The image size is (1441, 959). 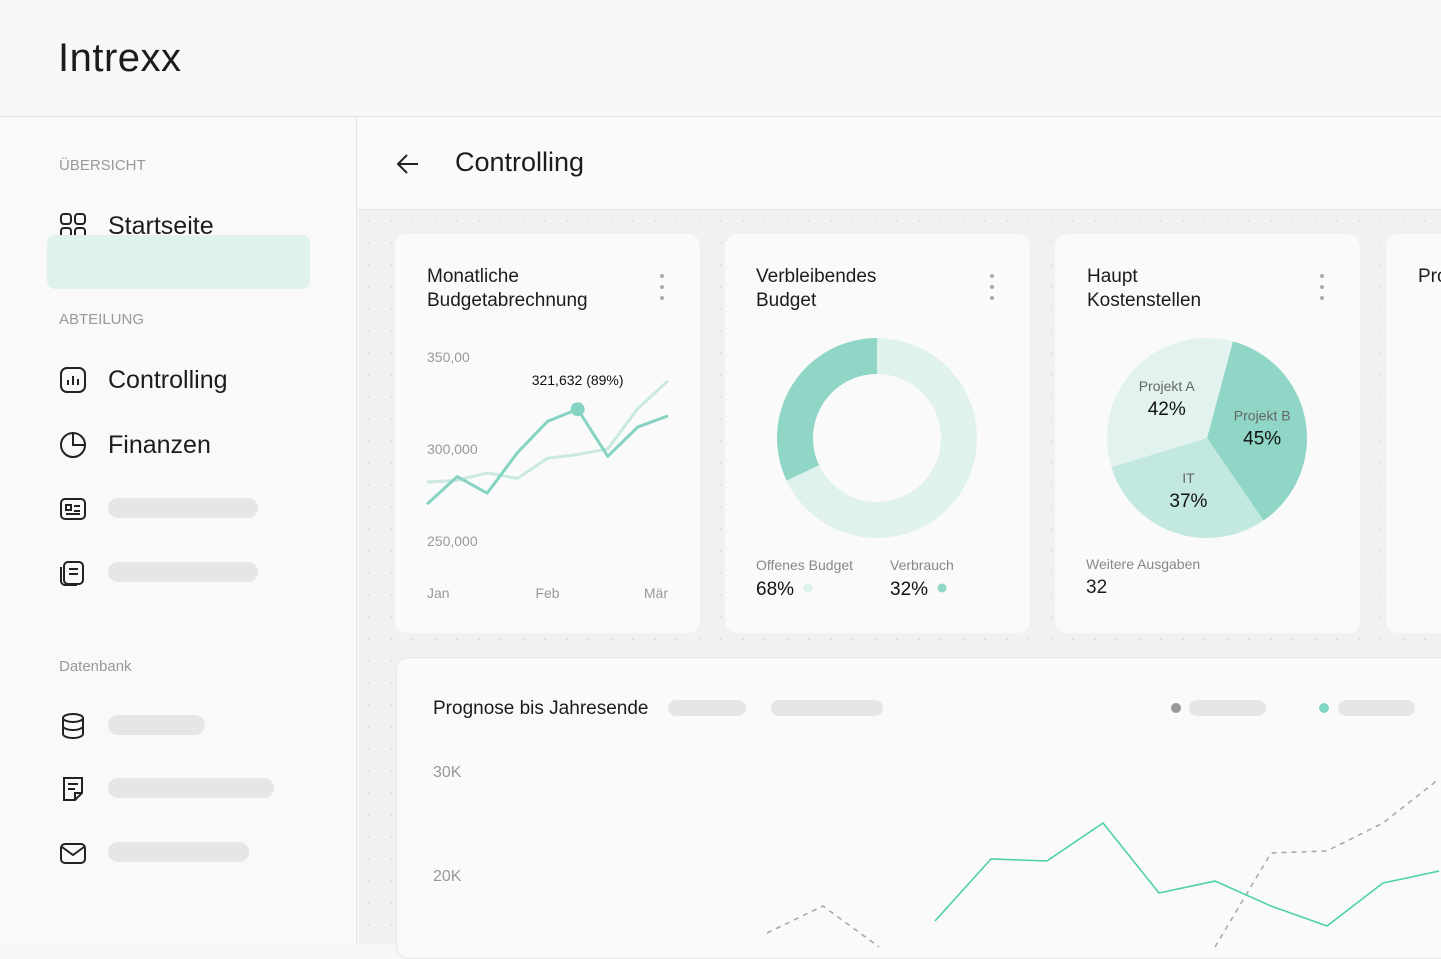 What do you see at coordinates (1413, 433) in the screenshot?
I see `card: Pro` at bounding box center [1413, 433].